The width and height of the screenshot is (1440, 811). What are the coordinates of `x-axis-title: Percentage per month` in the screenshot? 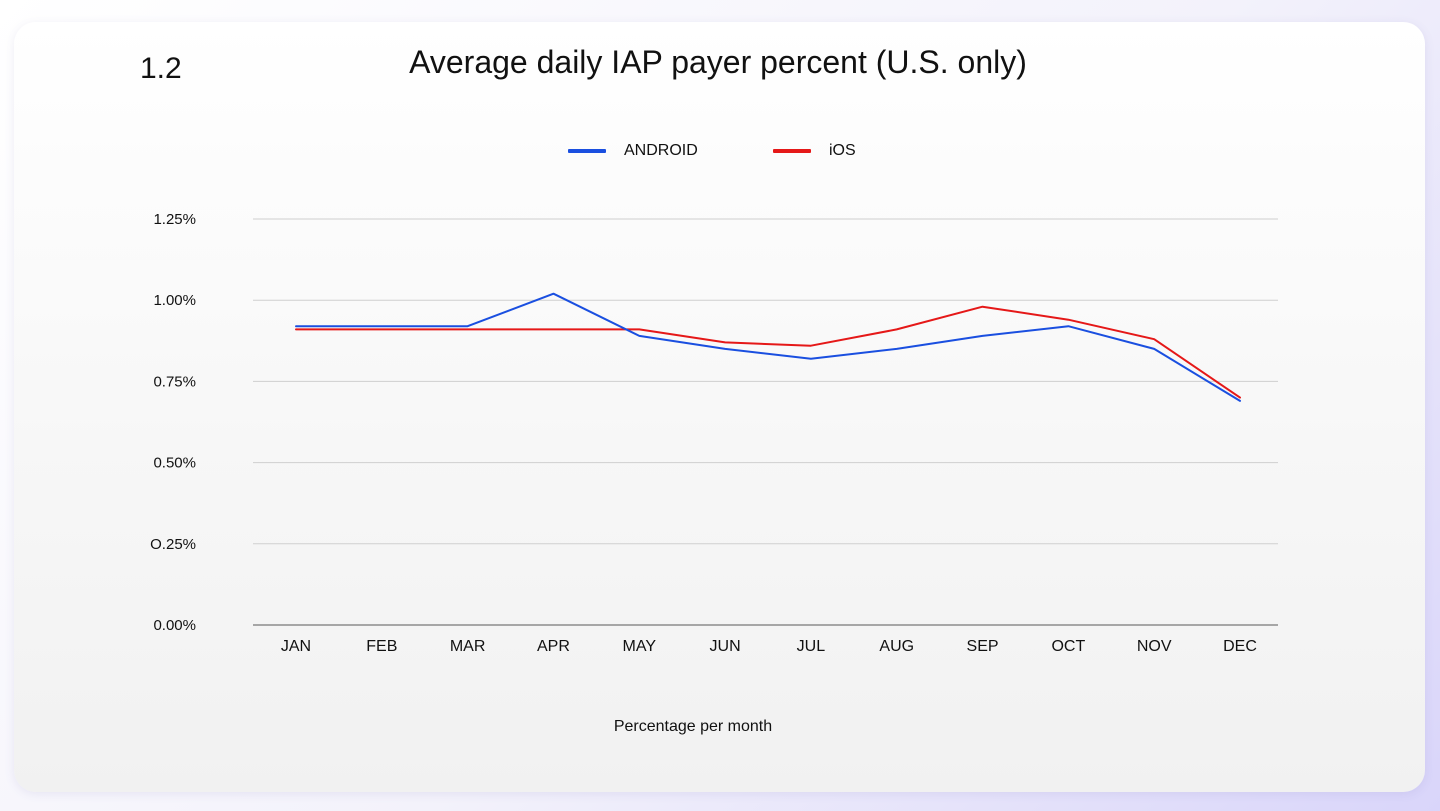 It's located at (693, 726).